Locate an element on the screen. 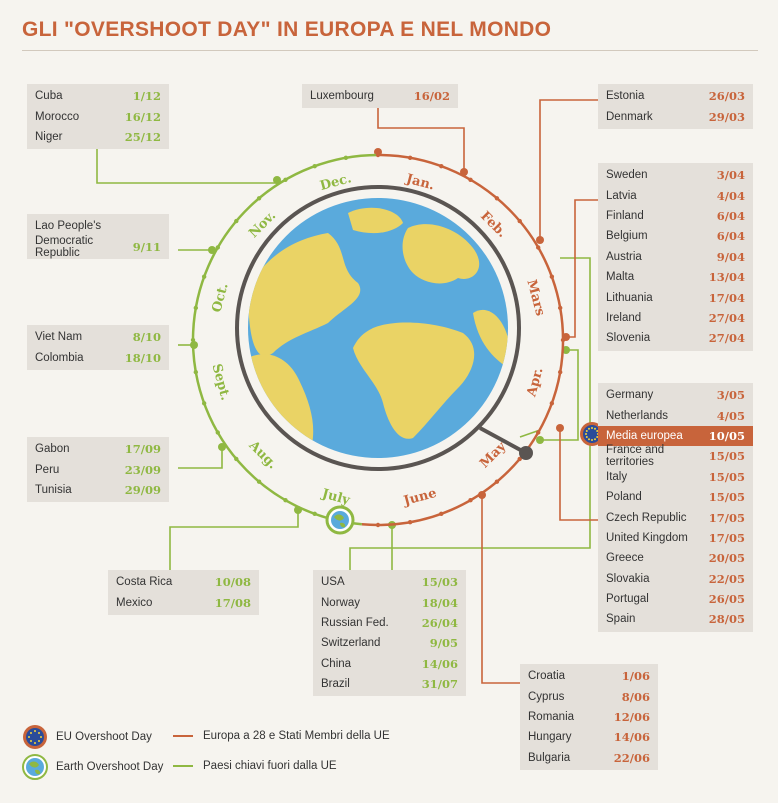 The width and height of the screenshot is (778, 803). list-item: Viet Nam 8/10 is located at coordinates (98, 337).